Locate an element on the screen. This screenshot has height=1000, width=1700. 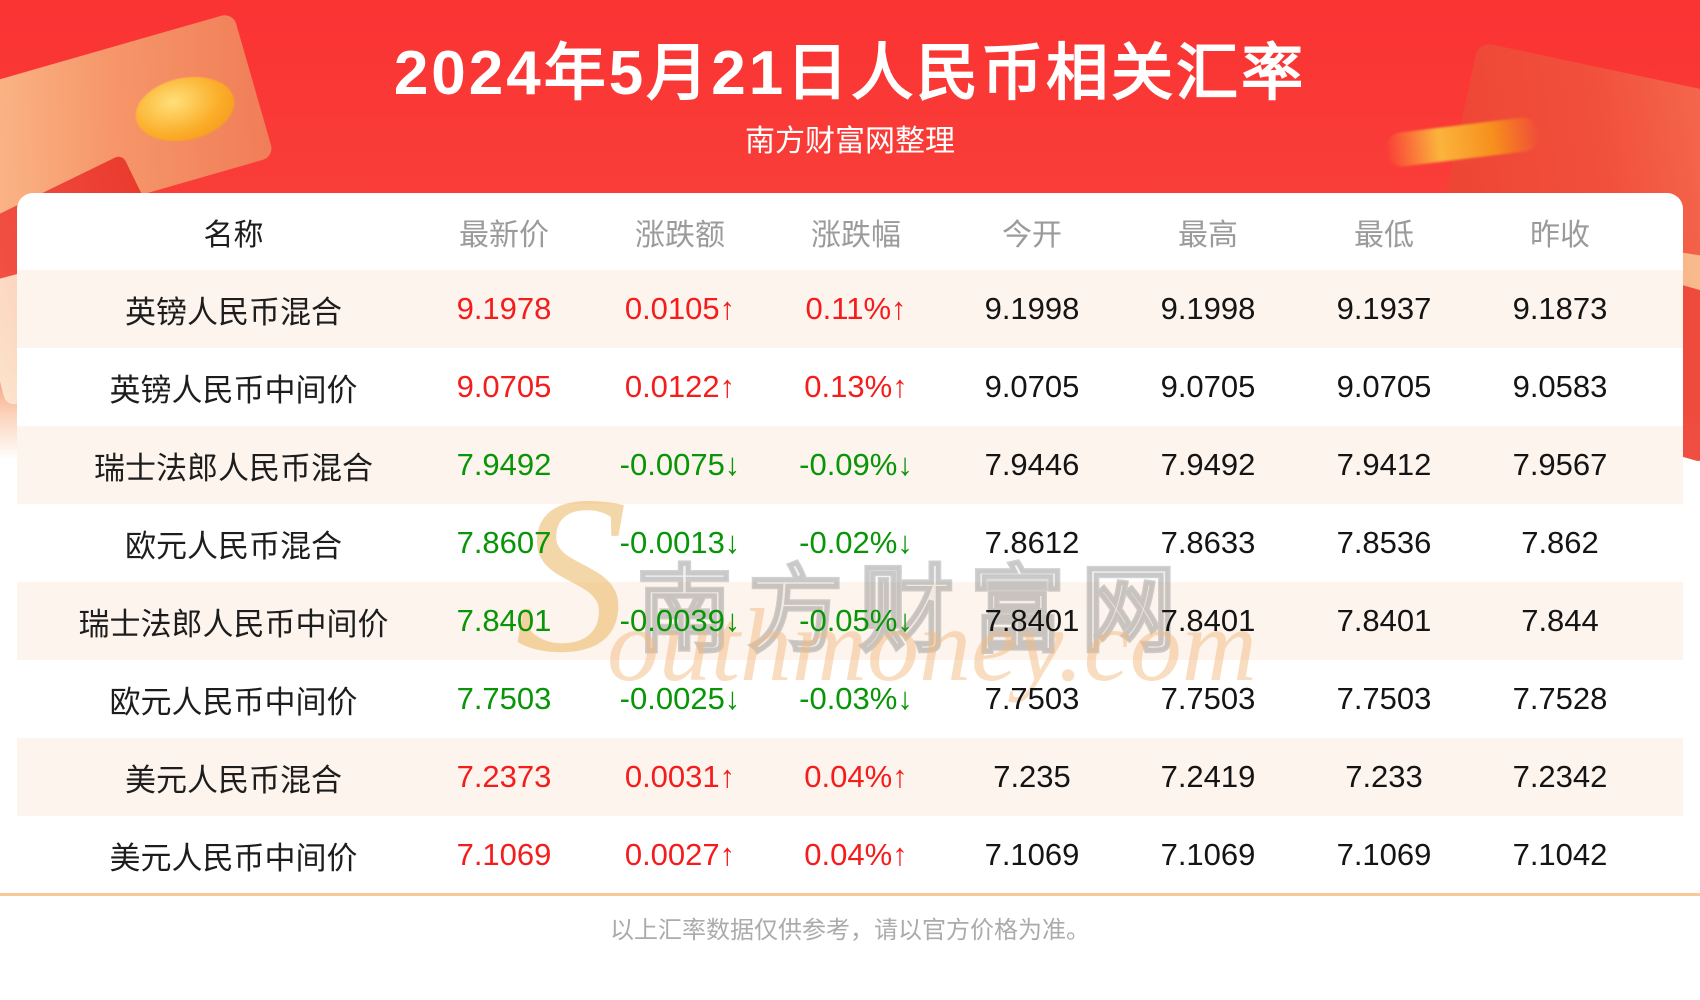
currency-name: 瑞士法郎人民币混合 is located at coordinates (233, 468).